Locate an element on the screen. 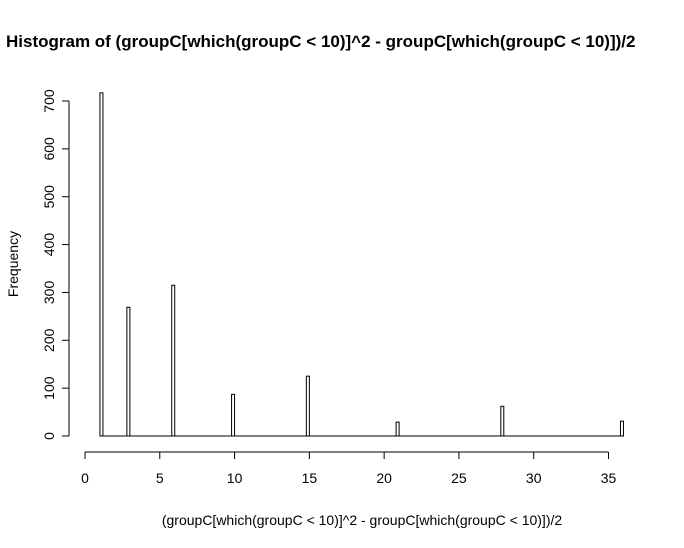 Image resolution: width=684 pixels, height=548 pixels. y-tick-label: 600 is located at coordinates (49, 149).